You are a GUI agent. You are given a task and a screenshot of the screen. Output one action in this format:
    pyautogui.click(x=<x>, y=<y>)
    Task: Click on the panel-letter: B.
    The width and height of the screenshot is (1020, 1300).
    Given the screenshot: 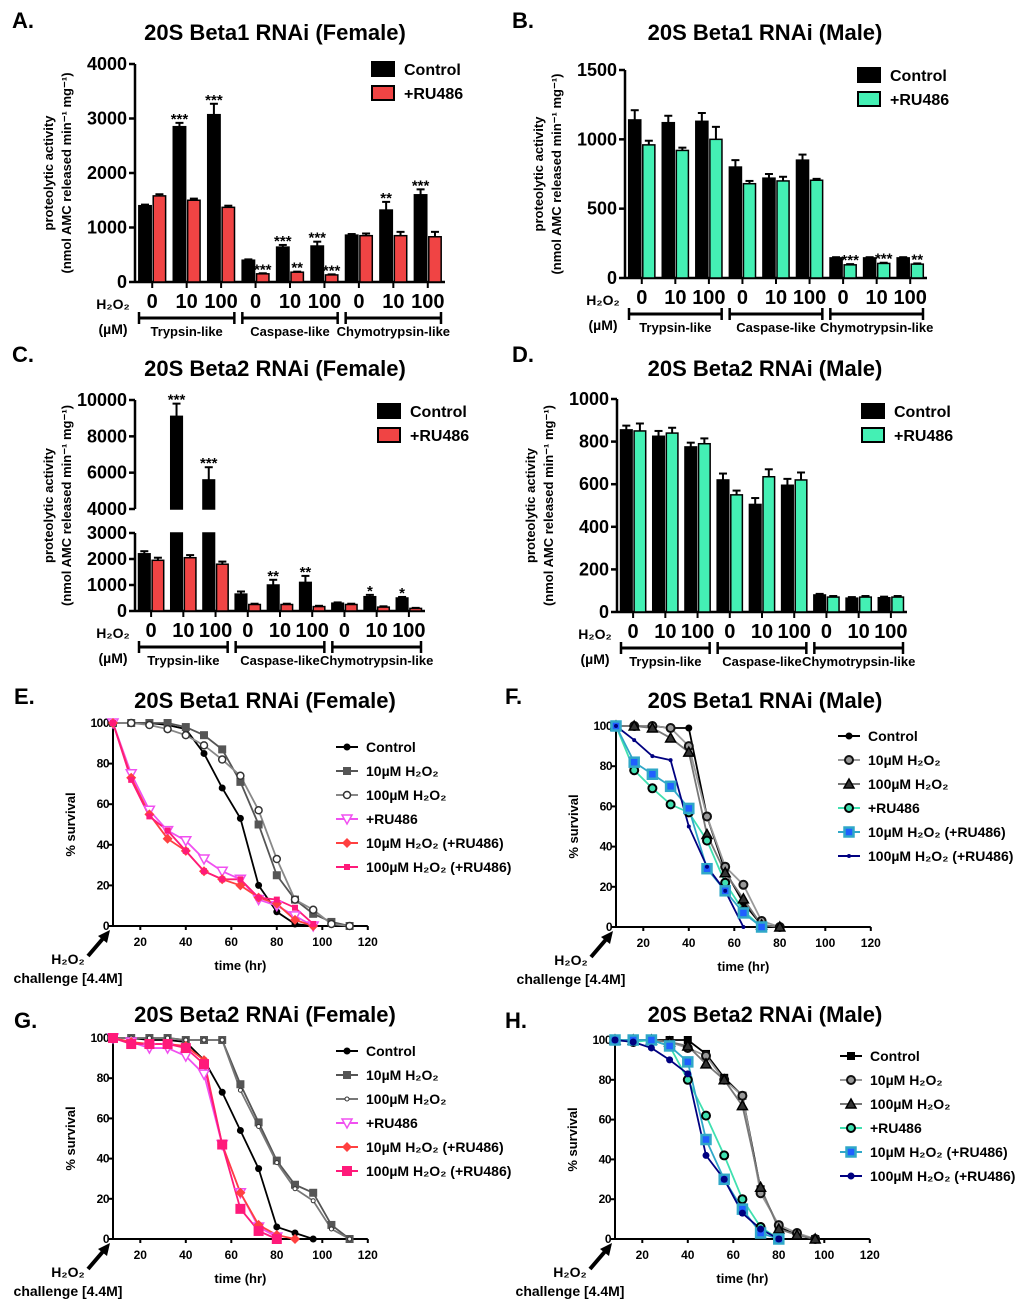 What is the action you would take?
    pyautogui.click(x=523, y=20)
    